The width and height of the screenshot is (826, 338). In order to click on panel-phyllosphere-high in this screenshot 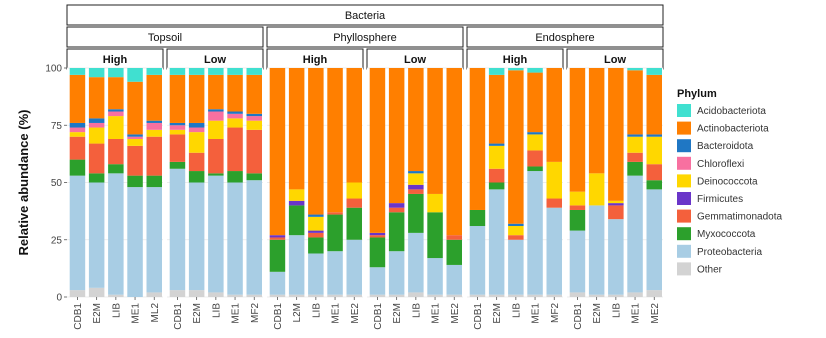, I will do `click(315, 182)`.